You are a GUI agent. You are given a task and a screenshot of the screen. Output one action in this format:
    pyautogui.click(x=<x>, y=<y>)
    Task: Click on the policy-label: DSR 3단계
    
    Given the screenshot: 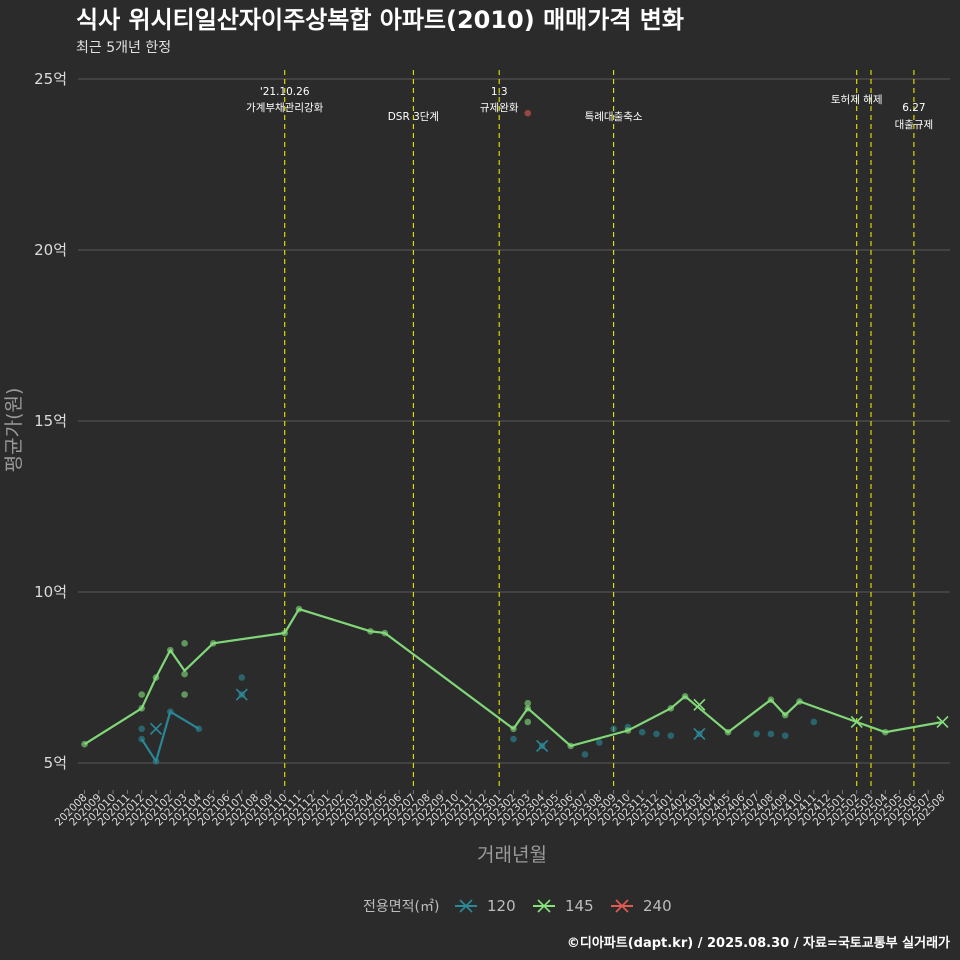 What is the action you would take?
    pyautogui.click(x=413, y=117)
    